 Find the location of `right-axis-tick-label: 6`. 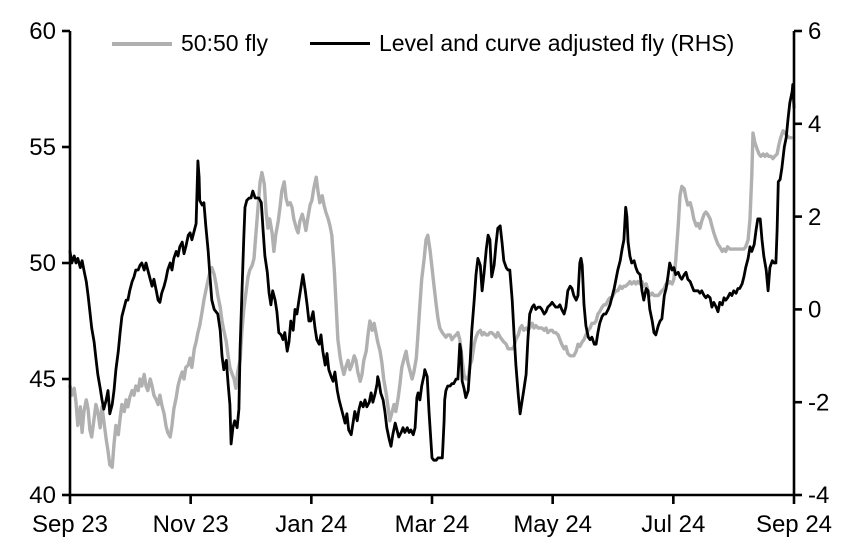

right-axis-tick-label: 6 is located at coordinates (814, 31).